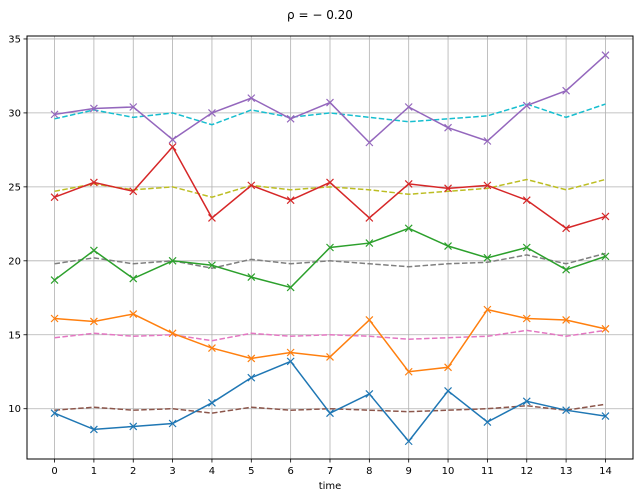  What do you see at coordinates (487, 471) in the screenshot?
I see `x-tick-label: 11` at bounding box center [487, 471].